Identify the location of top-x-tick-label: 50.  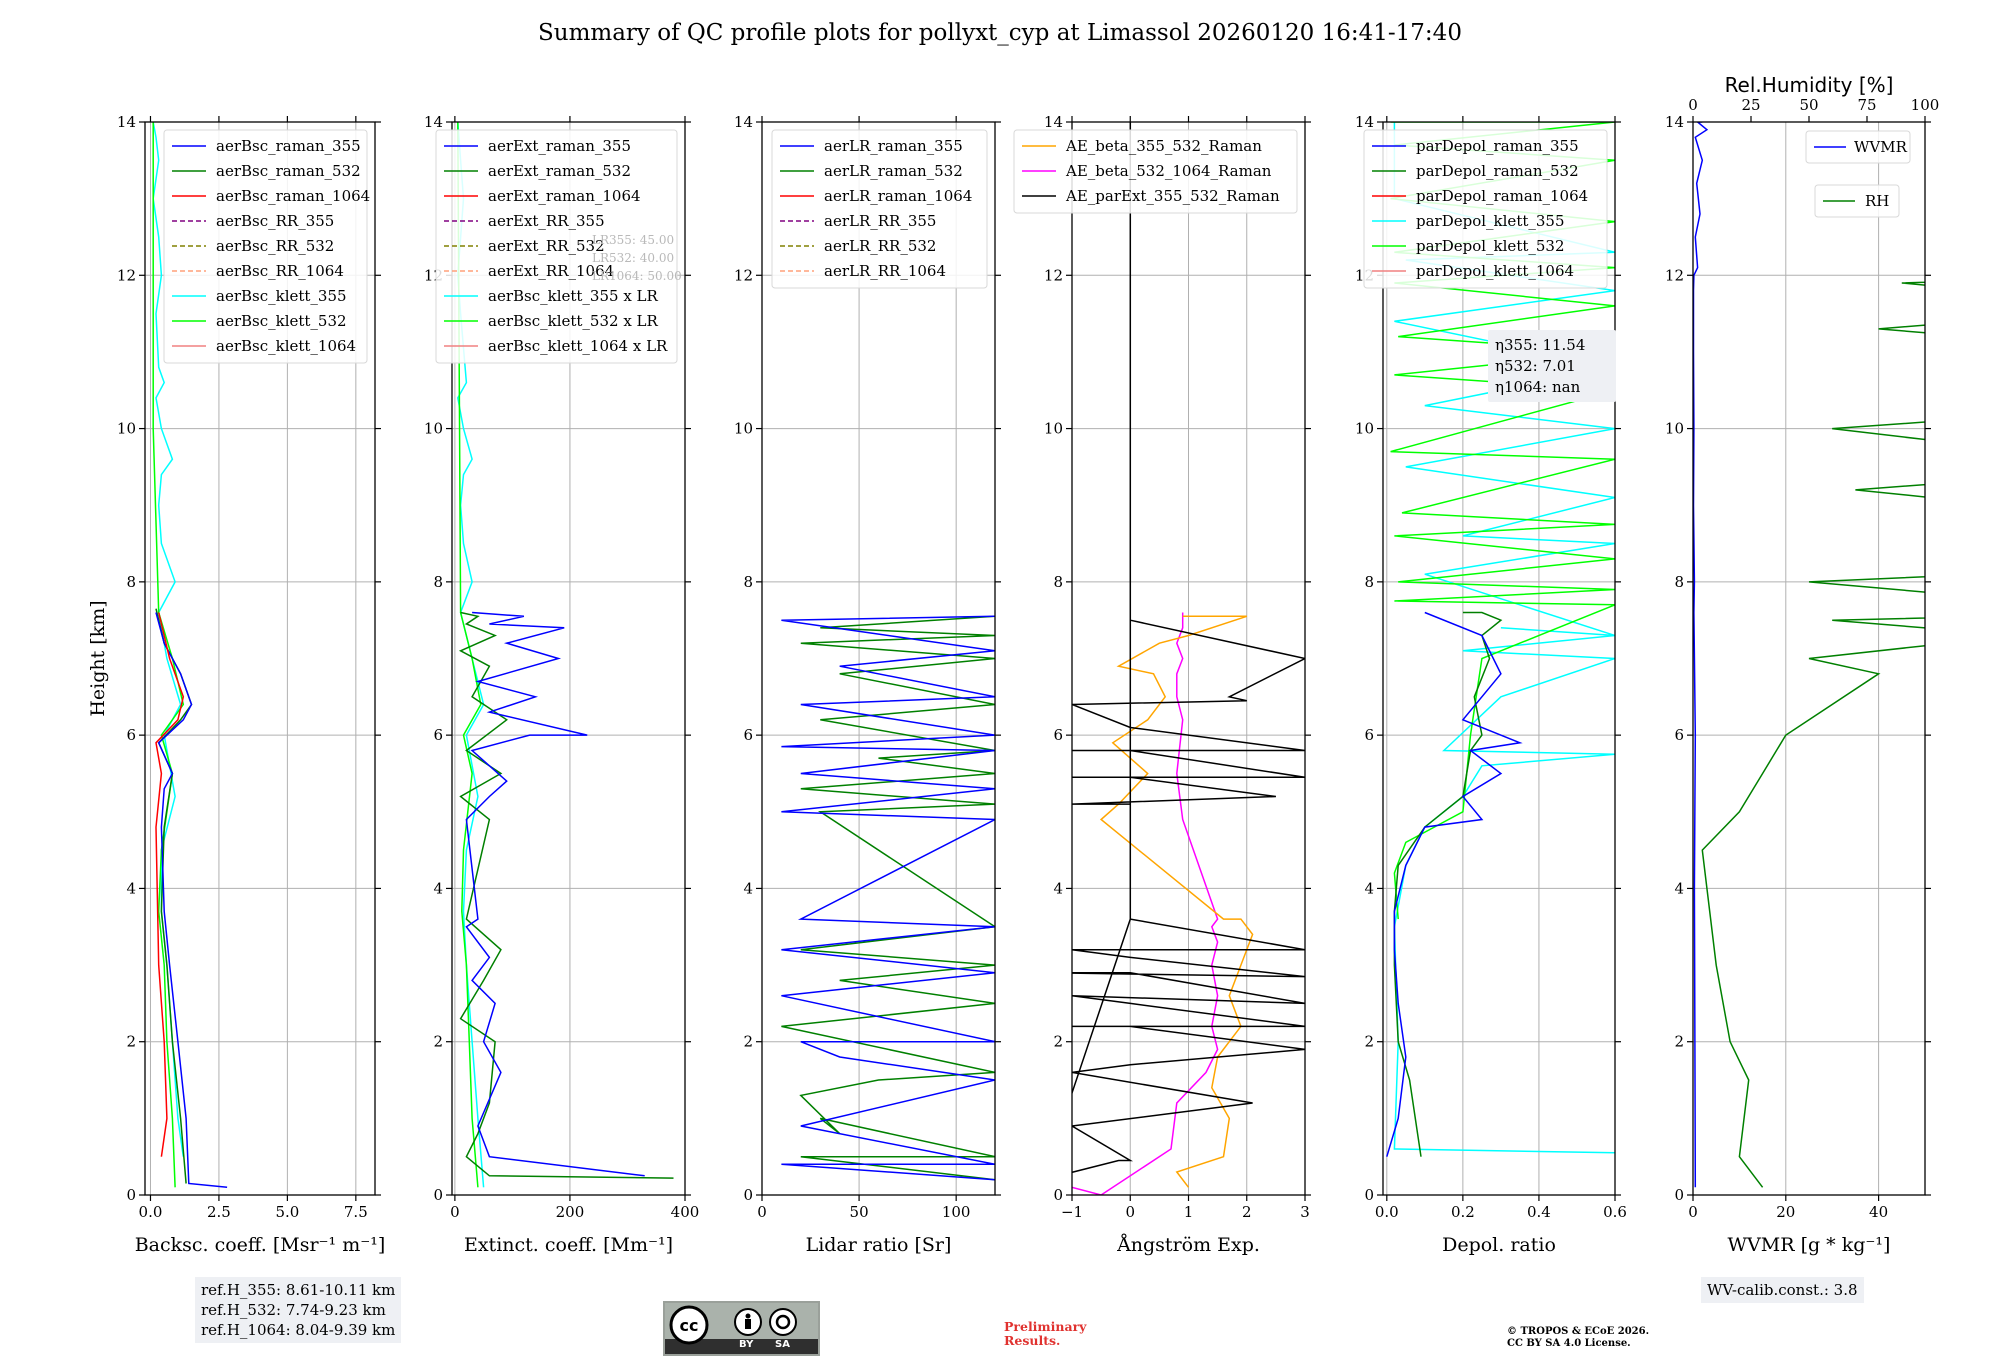
(1808, 105).